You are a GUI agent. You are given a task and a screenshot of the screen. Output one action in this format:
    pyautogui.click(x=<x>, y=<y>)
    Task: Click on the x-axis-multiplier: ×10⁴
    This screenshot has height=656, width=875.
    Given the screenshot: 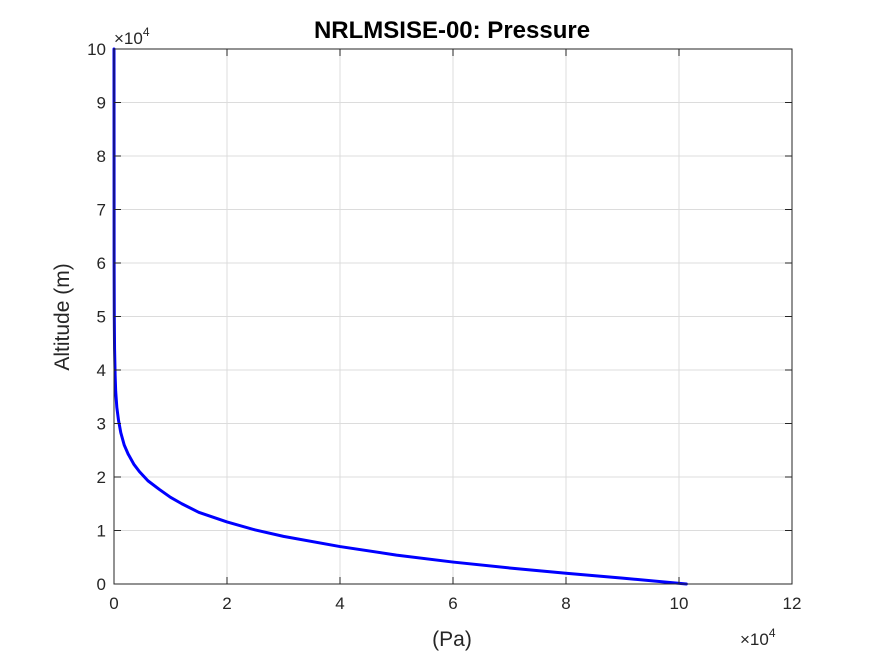 What is the action you would take?
    pyautogui.click(x=758, y=637)
    